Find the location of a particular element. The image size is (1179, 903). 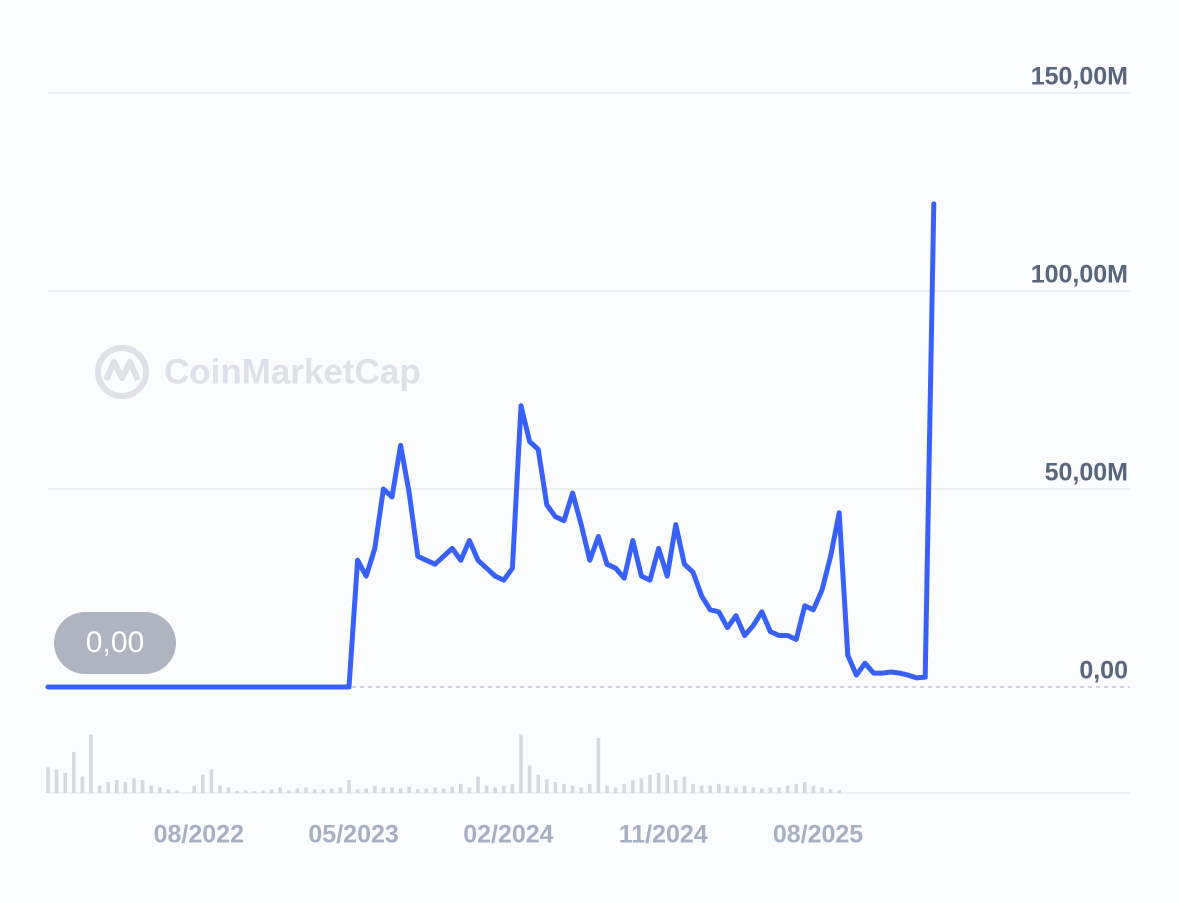

y-tick-label: 150,00M is located at coordinates (1079, 77).